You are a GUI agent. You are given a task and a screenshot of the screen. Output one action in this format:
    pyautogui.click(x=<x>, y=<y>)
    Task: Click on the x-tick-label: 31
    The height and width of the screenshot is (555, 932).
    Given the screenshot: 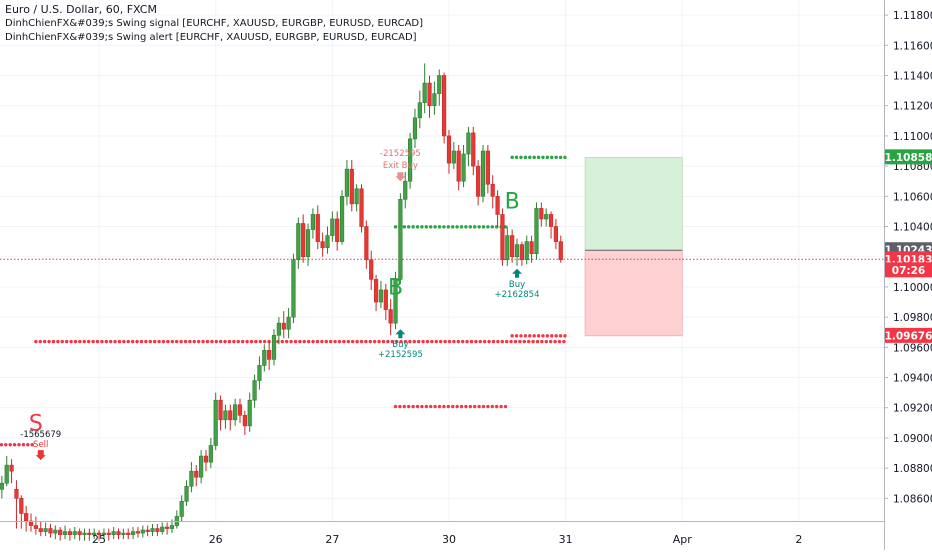 What is the action you would take?
    pyautogui.click(x=566, y=539)
    